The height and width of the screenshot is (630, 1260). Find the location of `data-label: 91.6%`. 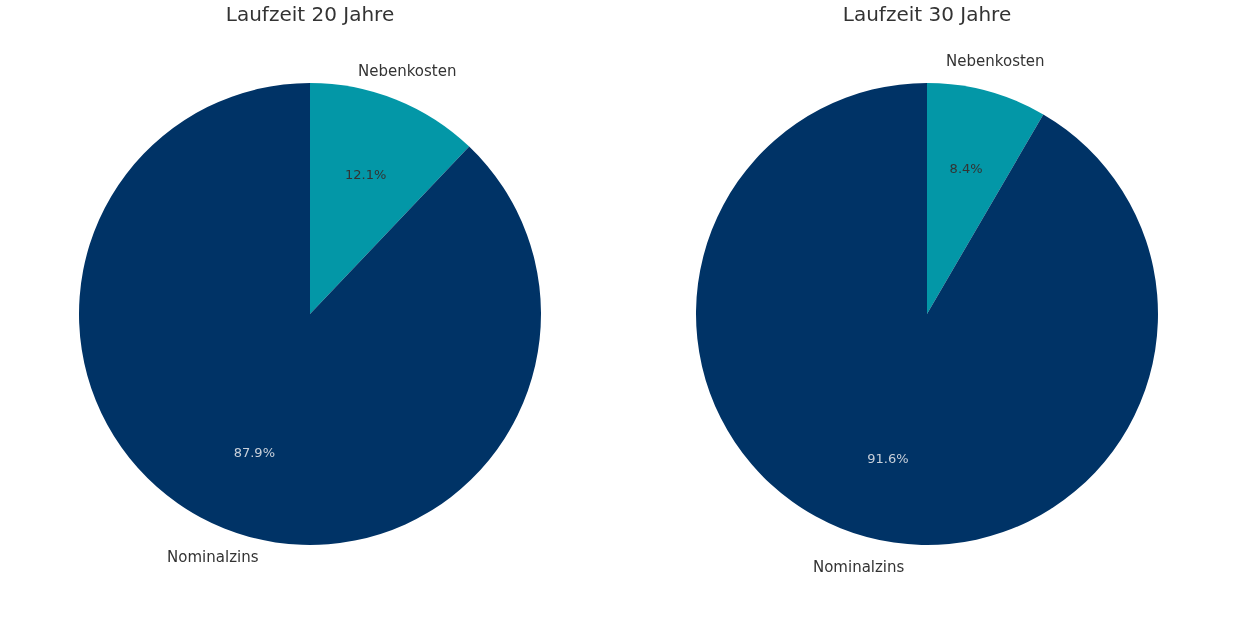

data-label: 91.6% is located at coordinates (888, 458).